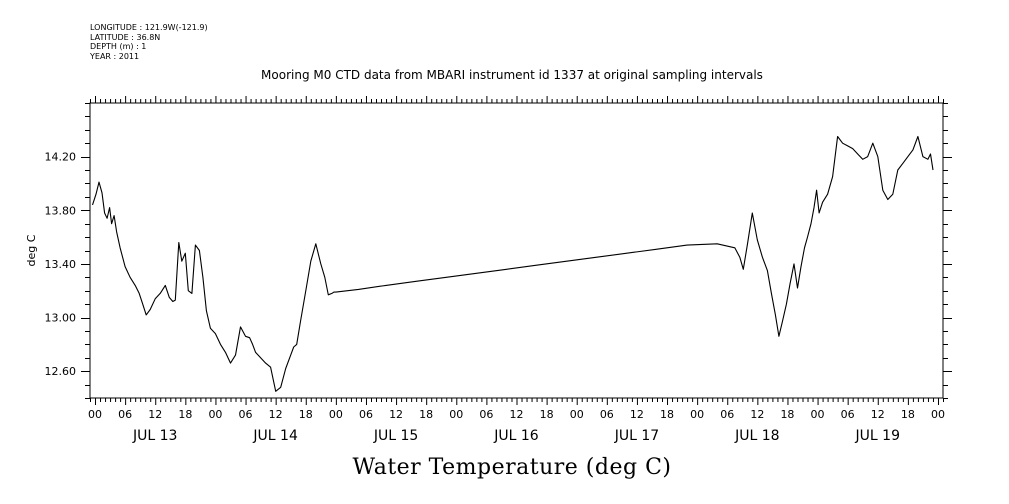  I want to click on y-tick-label: 13.40, so click(61, 264).